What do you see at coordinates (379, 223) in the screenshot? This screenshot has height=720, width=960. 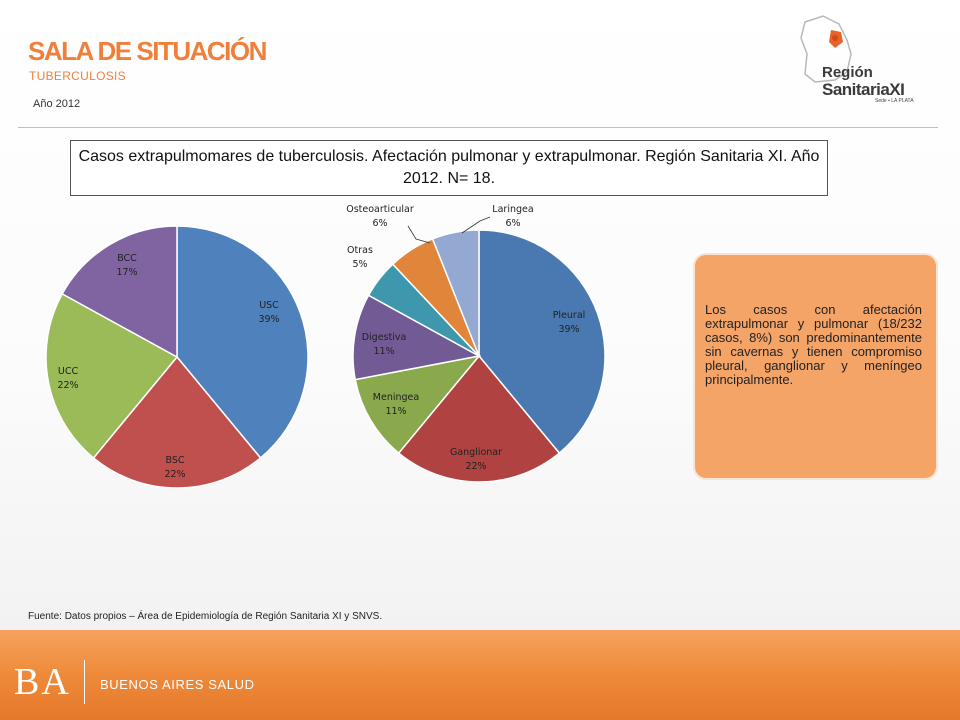 I see `slice-value-osteoarticular: 6%` at bounding box center [379, 223].